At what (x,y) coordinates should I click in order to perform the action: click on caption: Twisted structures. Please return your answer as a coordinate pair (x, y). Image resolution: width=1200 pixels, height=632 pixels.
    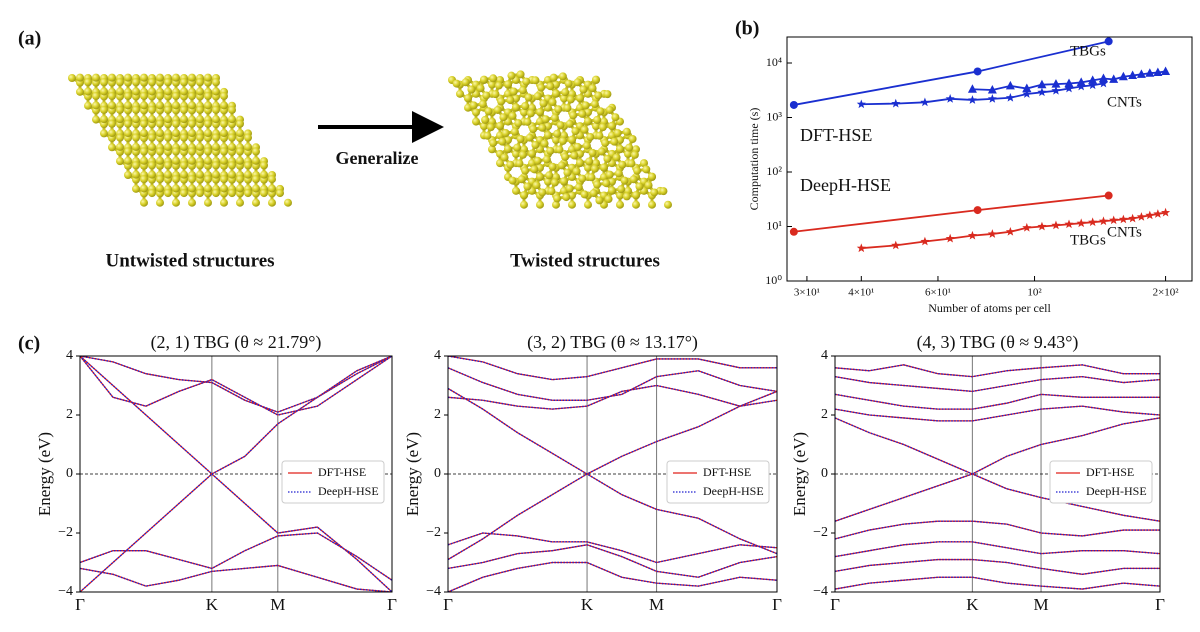
    Looking at the image, I should click on (585, 260).